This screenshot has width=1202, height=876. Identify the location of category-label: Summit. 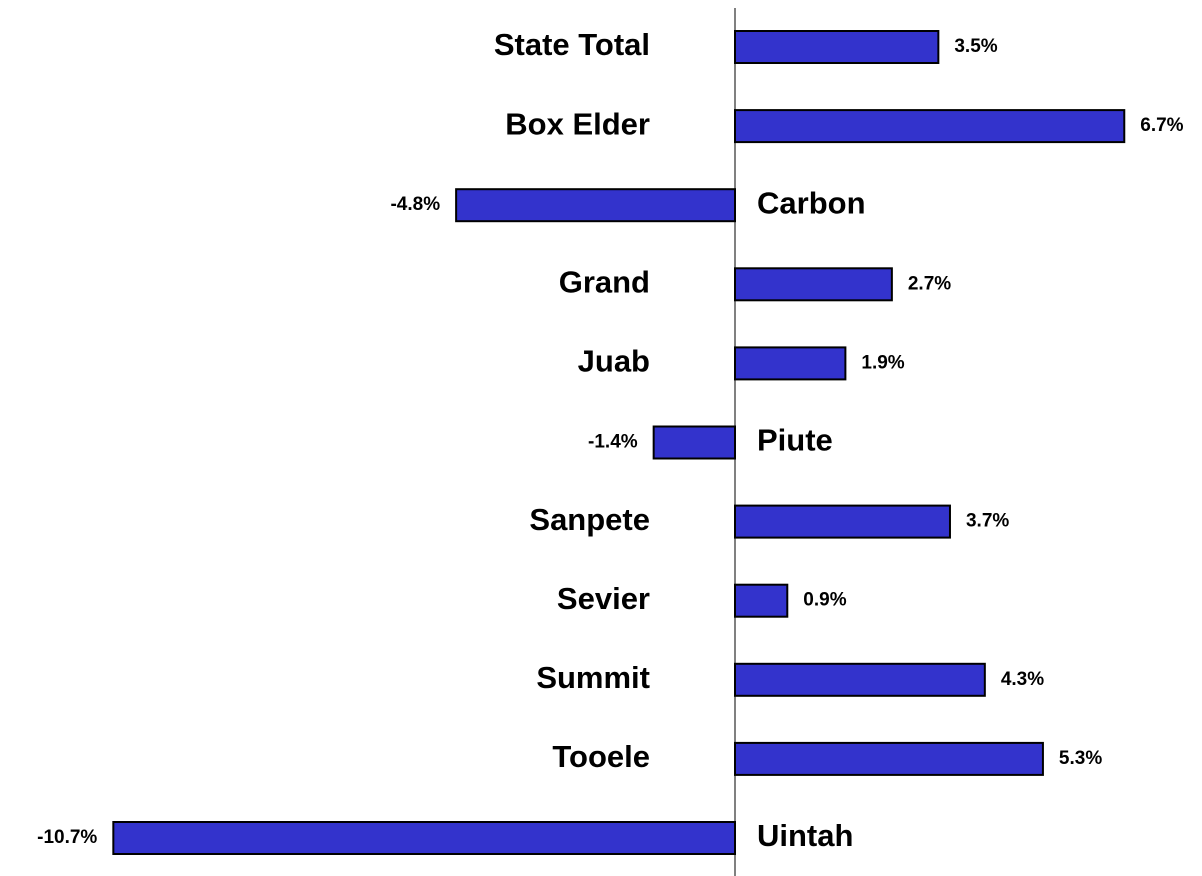
(593, 677).